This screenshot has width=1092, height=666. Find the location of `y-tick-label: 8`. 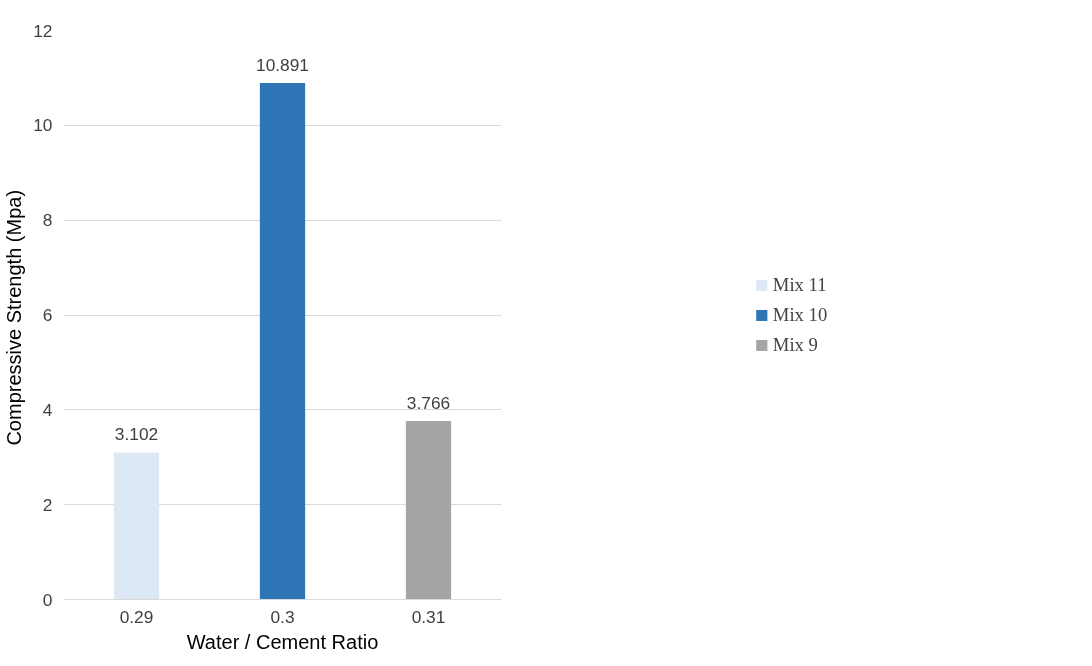

y-tick-label: 8 is located at coordinates (47, 220).